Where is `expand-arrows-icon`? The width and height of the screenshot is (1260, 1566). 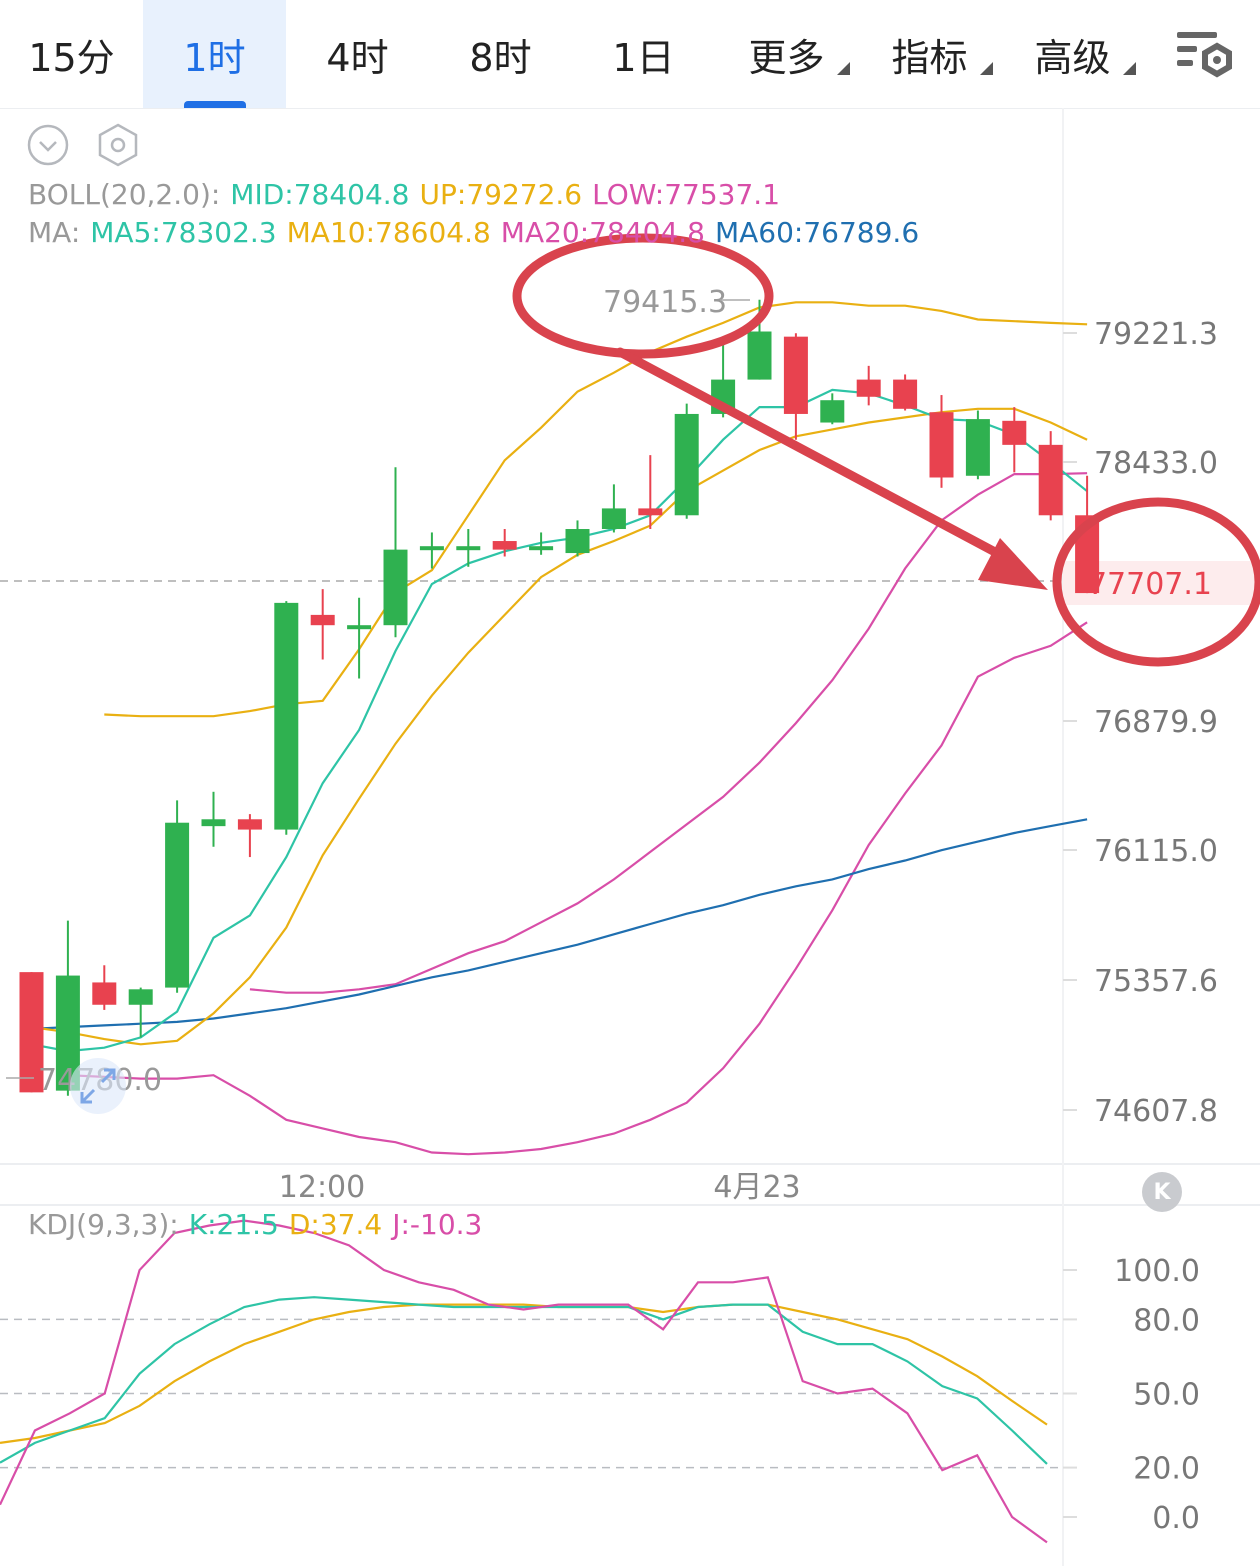
expand-arrows-icon is located at coordinates (98, 1086).